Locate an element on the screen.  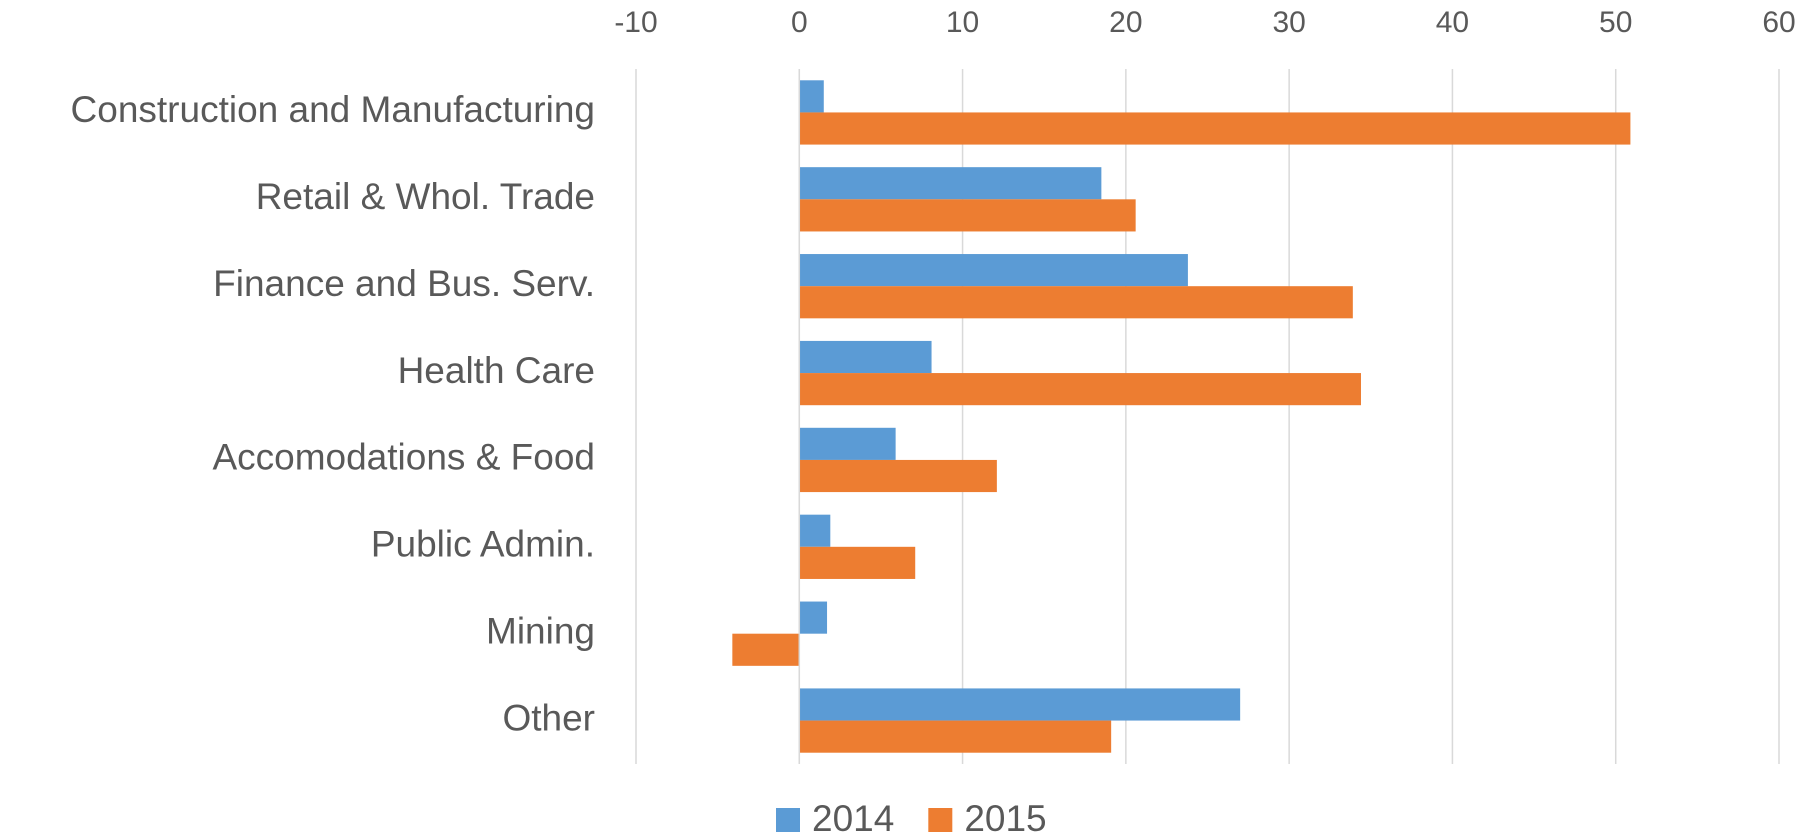
category-label: Finance and Bus. Serv. is located at coordinates (404, 283).